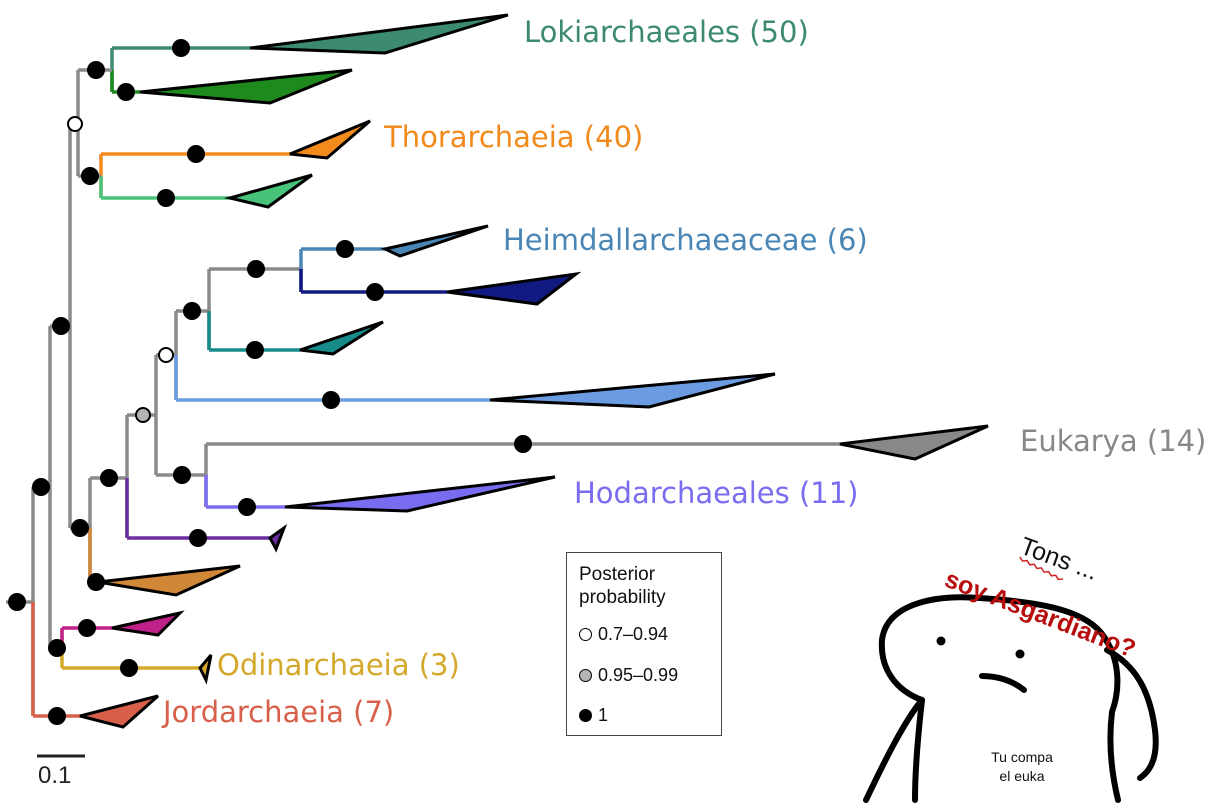  I want to click on clade-label-jordarchaeia: Jordarchaeia (7), so click(279, 712).